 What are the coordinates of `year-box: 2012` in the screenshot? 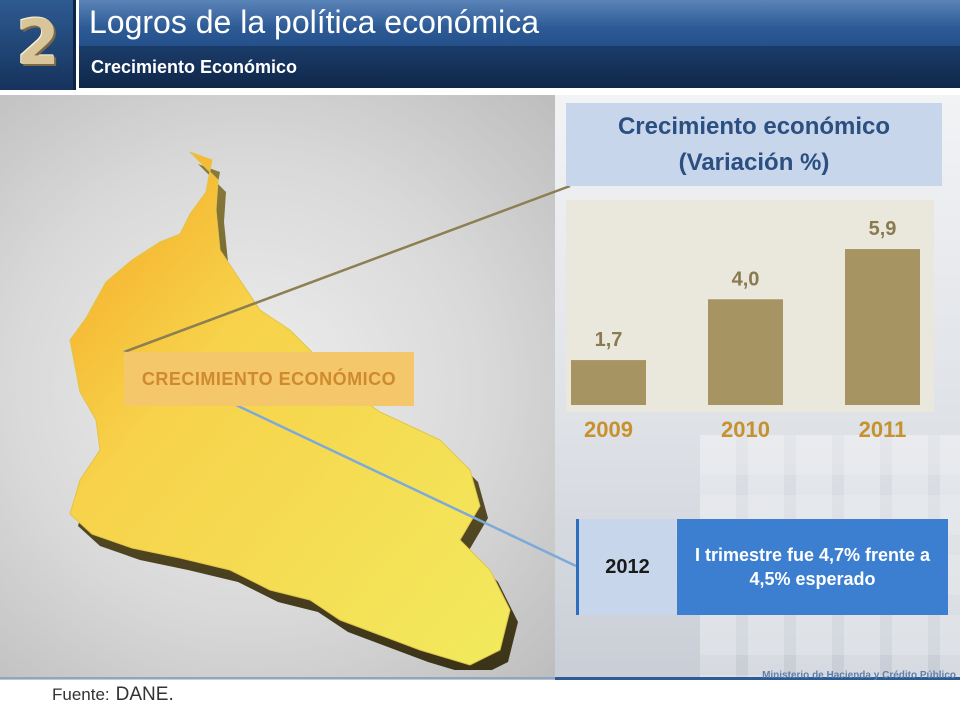 It's located at (626, 567).